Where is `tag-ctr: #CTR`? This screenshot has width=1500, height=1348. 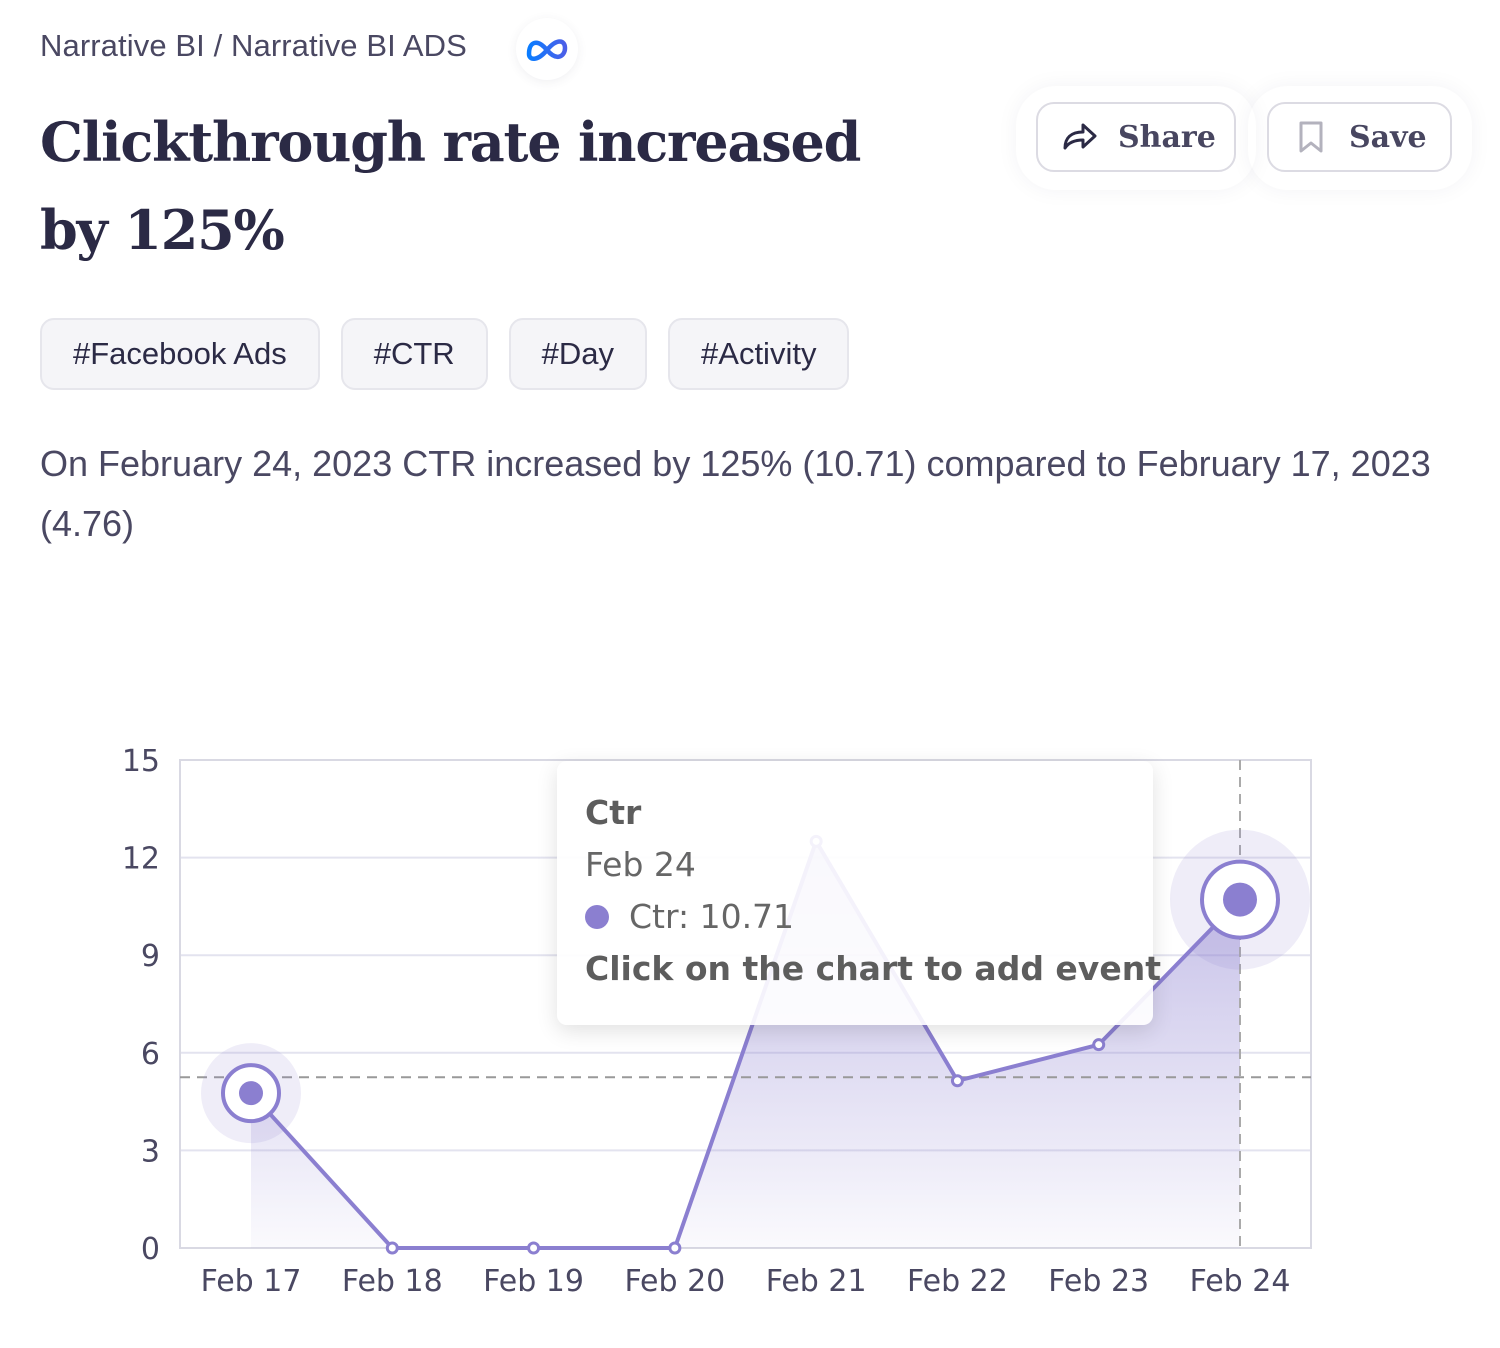
tag-ctr: #CTR is located at coordinates (414, 354).